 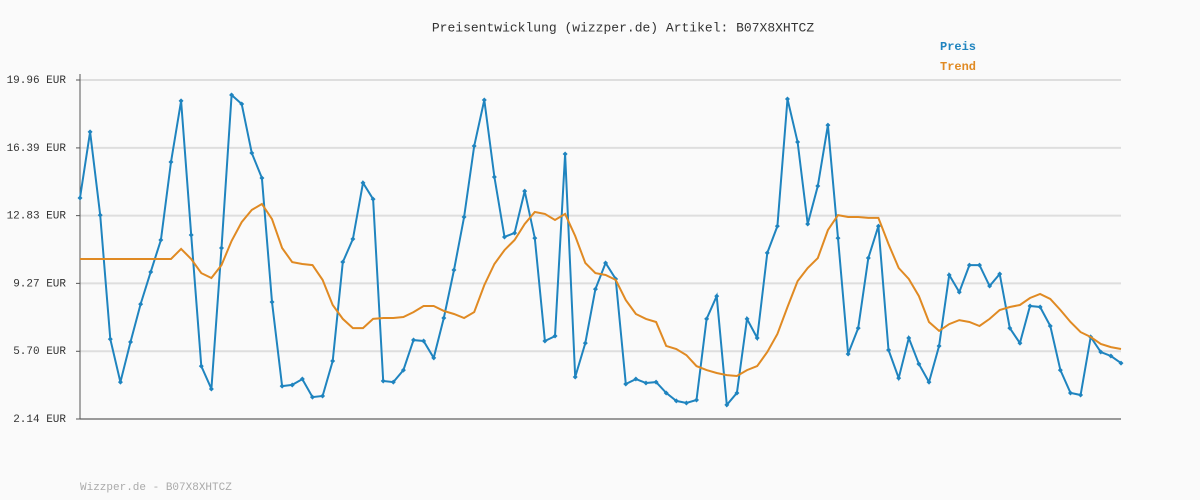 I want to click on y-tick-label: 12.83 EUR, so click(x=37, y=217).